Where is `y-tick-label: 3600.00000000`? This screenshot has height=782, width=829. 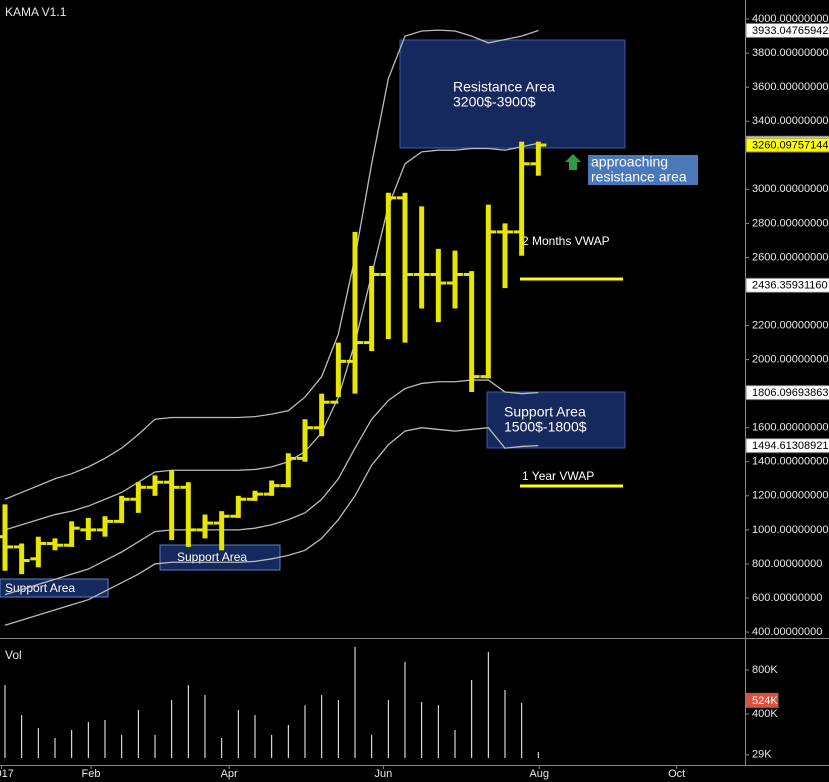 y-tick-label: 3600.00000000 is located at coordinates (790, 87).